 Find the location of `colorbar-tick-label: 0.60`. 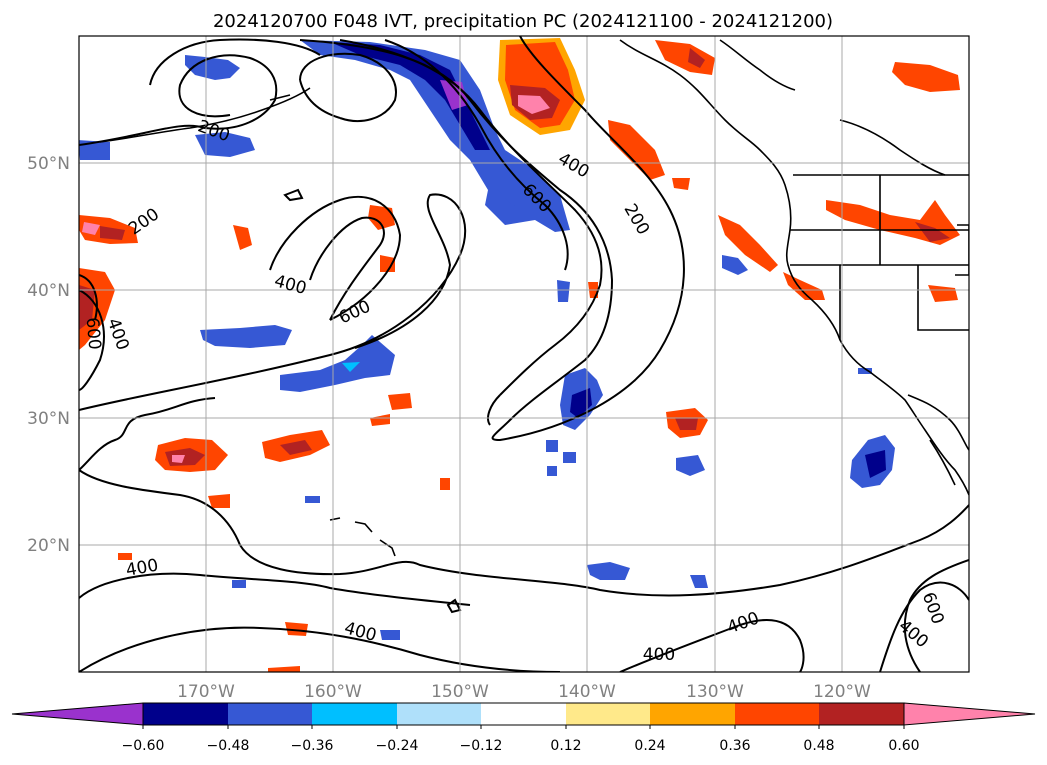

colorbar-tick-label: 0.60 is located at coordinates (903, 746).